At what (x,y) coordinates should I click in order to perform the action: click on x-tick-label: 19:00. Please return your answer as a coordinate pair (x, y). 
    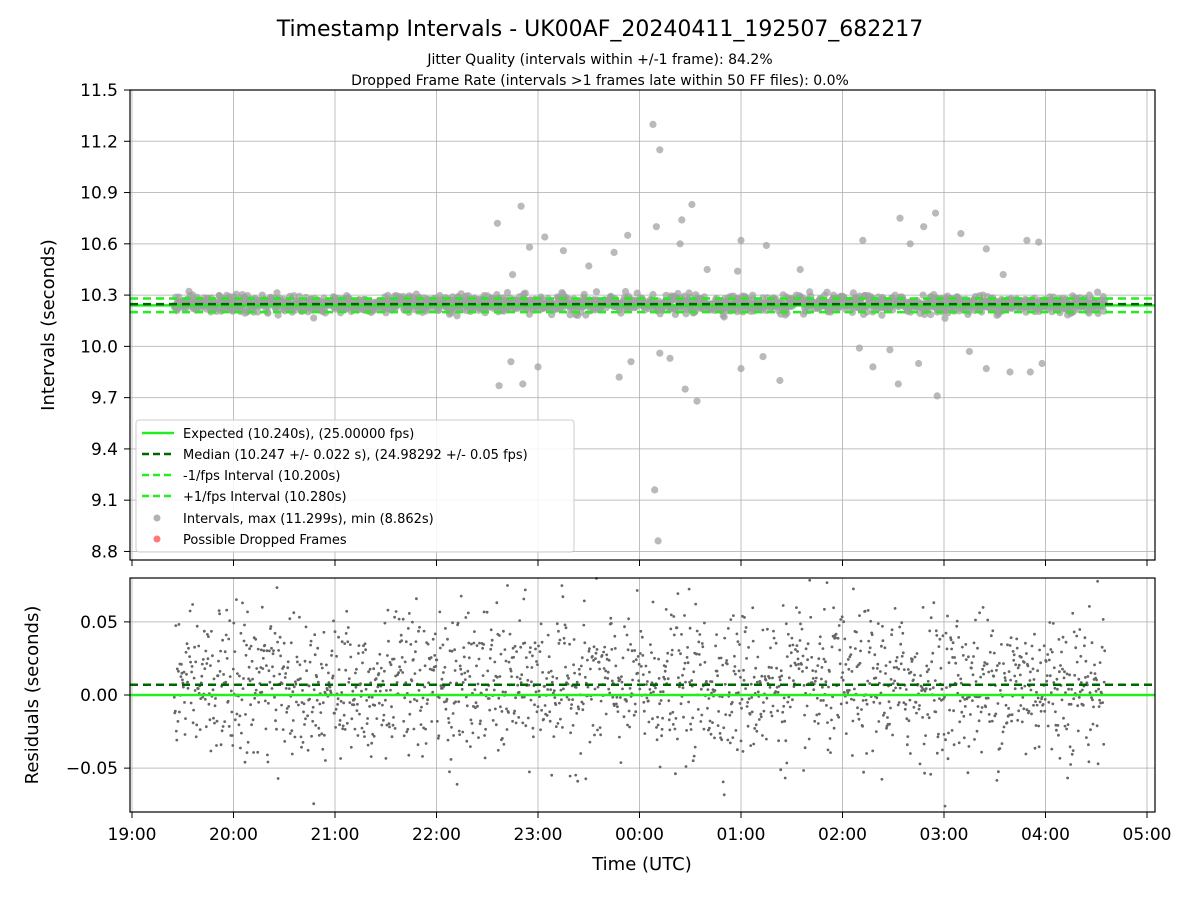
    Looking at the image, I should click on (132, 835).